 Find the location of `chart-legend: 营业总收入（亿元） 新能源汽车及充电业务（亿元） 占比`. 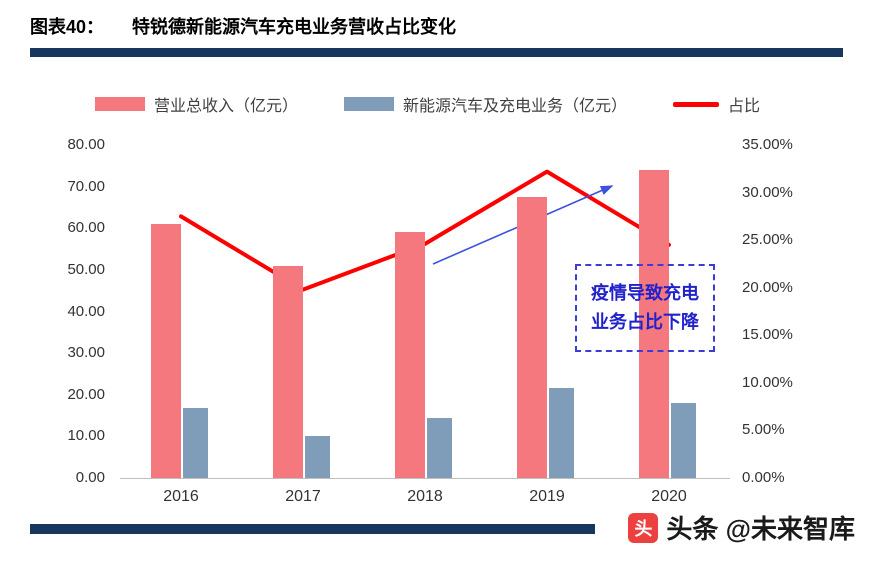

chart-legend: 营业总收入（亿元） 新能源汽车及充电业务（亿元） 占比 is located at coordinates (427, 104).